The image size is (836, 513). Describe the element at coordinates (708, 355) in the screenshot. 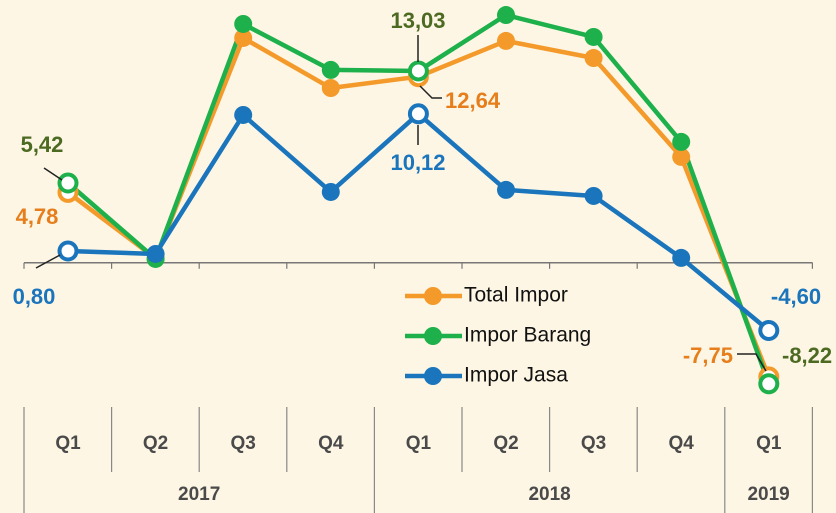

I see `data-label: -7,75` at that location.